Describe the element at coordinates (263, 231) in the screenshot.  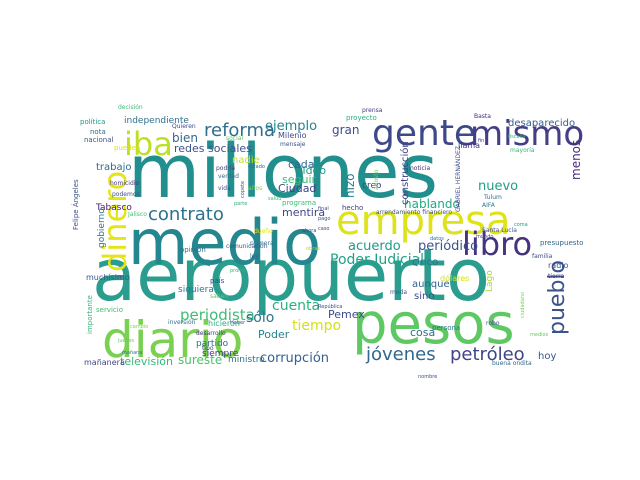
I see `word-dueno: dueño` at that location.